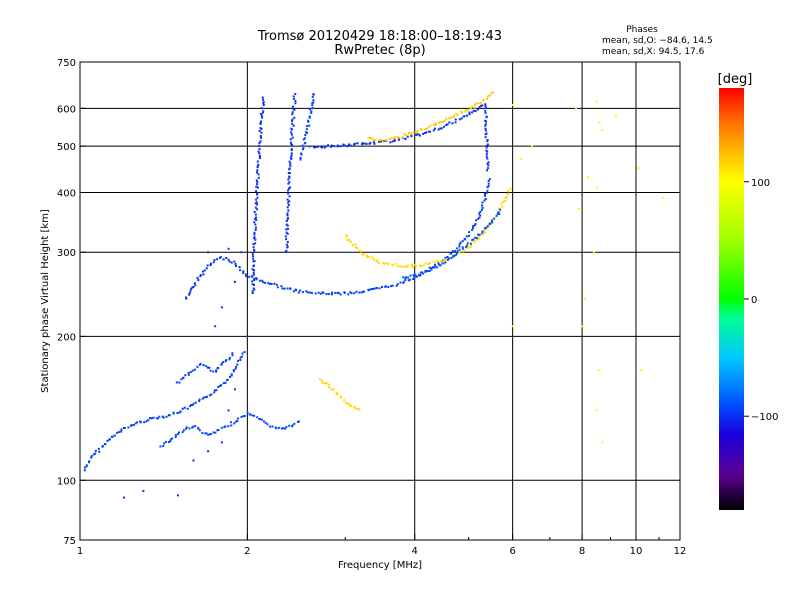 The image size is (800, 600). Describe the element at coordinates (66, 109) in the screenshot. I see `y-tick-label: 600` at that location.